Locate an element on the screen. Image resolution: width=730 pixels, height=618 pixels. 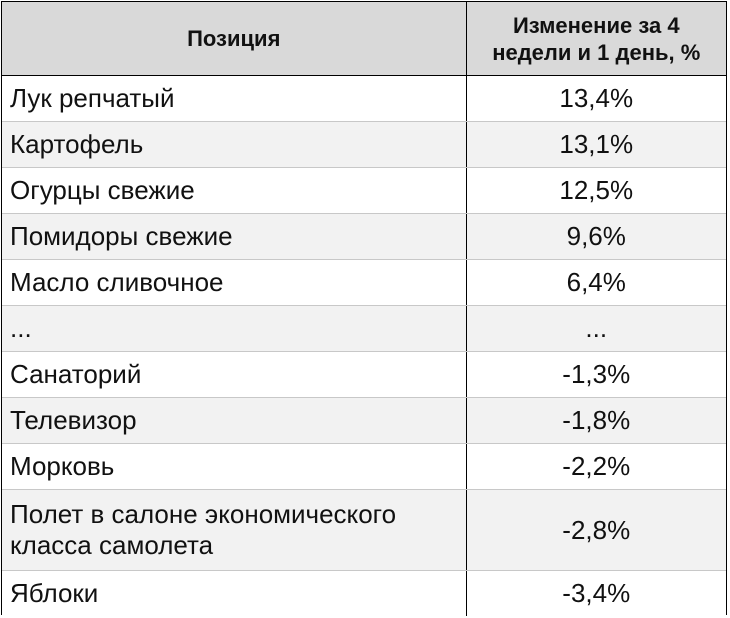
table-row: Помидоры свежие 9,6% is located at coordinates (364, 236).